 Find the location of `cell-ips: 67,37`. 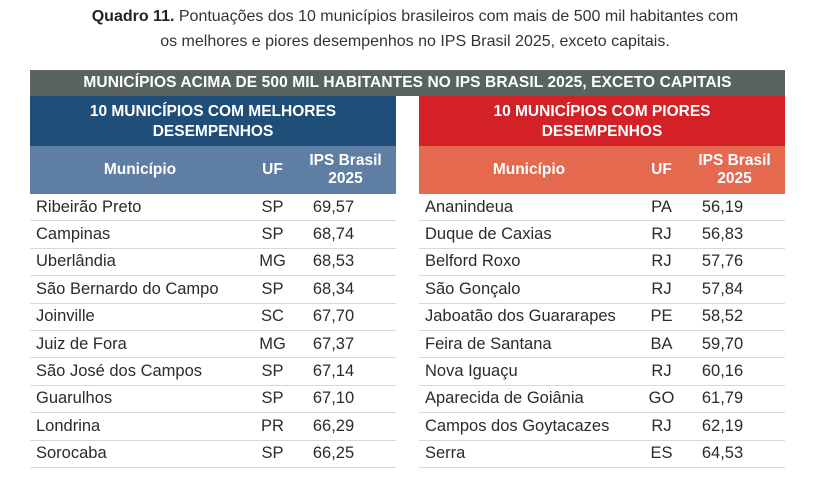

cell-ips: 67,37 is located at coordinates (333, 343).